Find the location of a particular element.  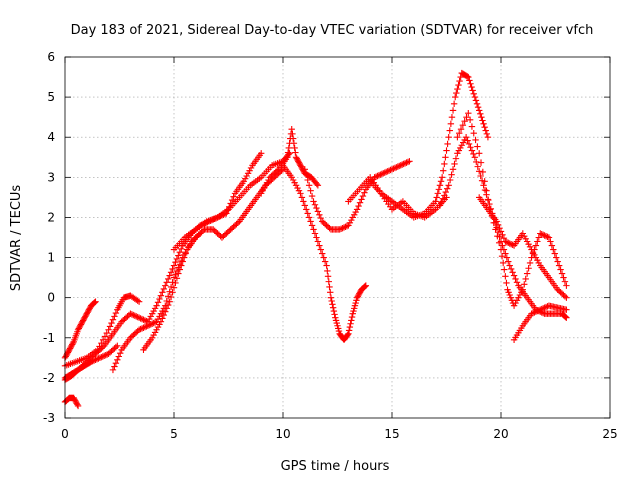

x-axis-label: GPS time / hours is located at coordinates (335, 466).